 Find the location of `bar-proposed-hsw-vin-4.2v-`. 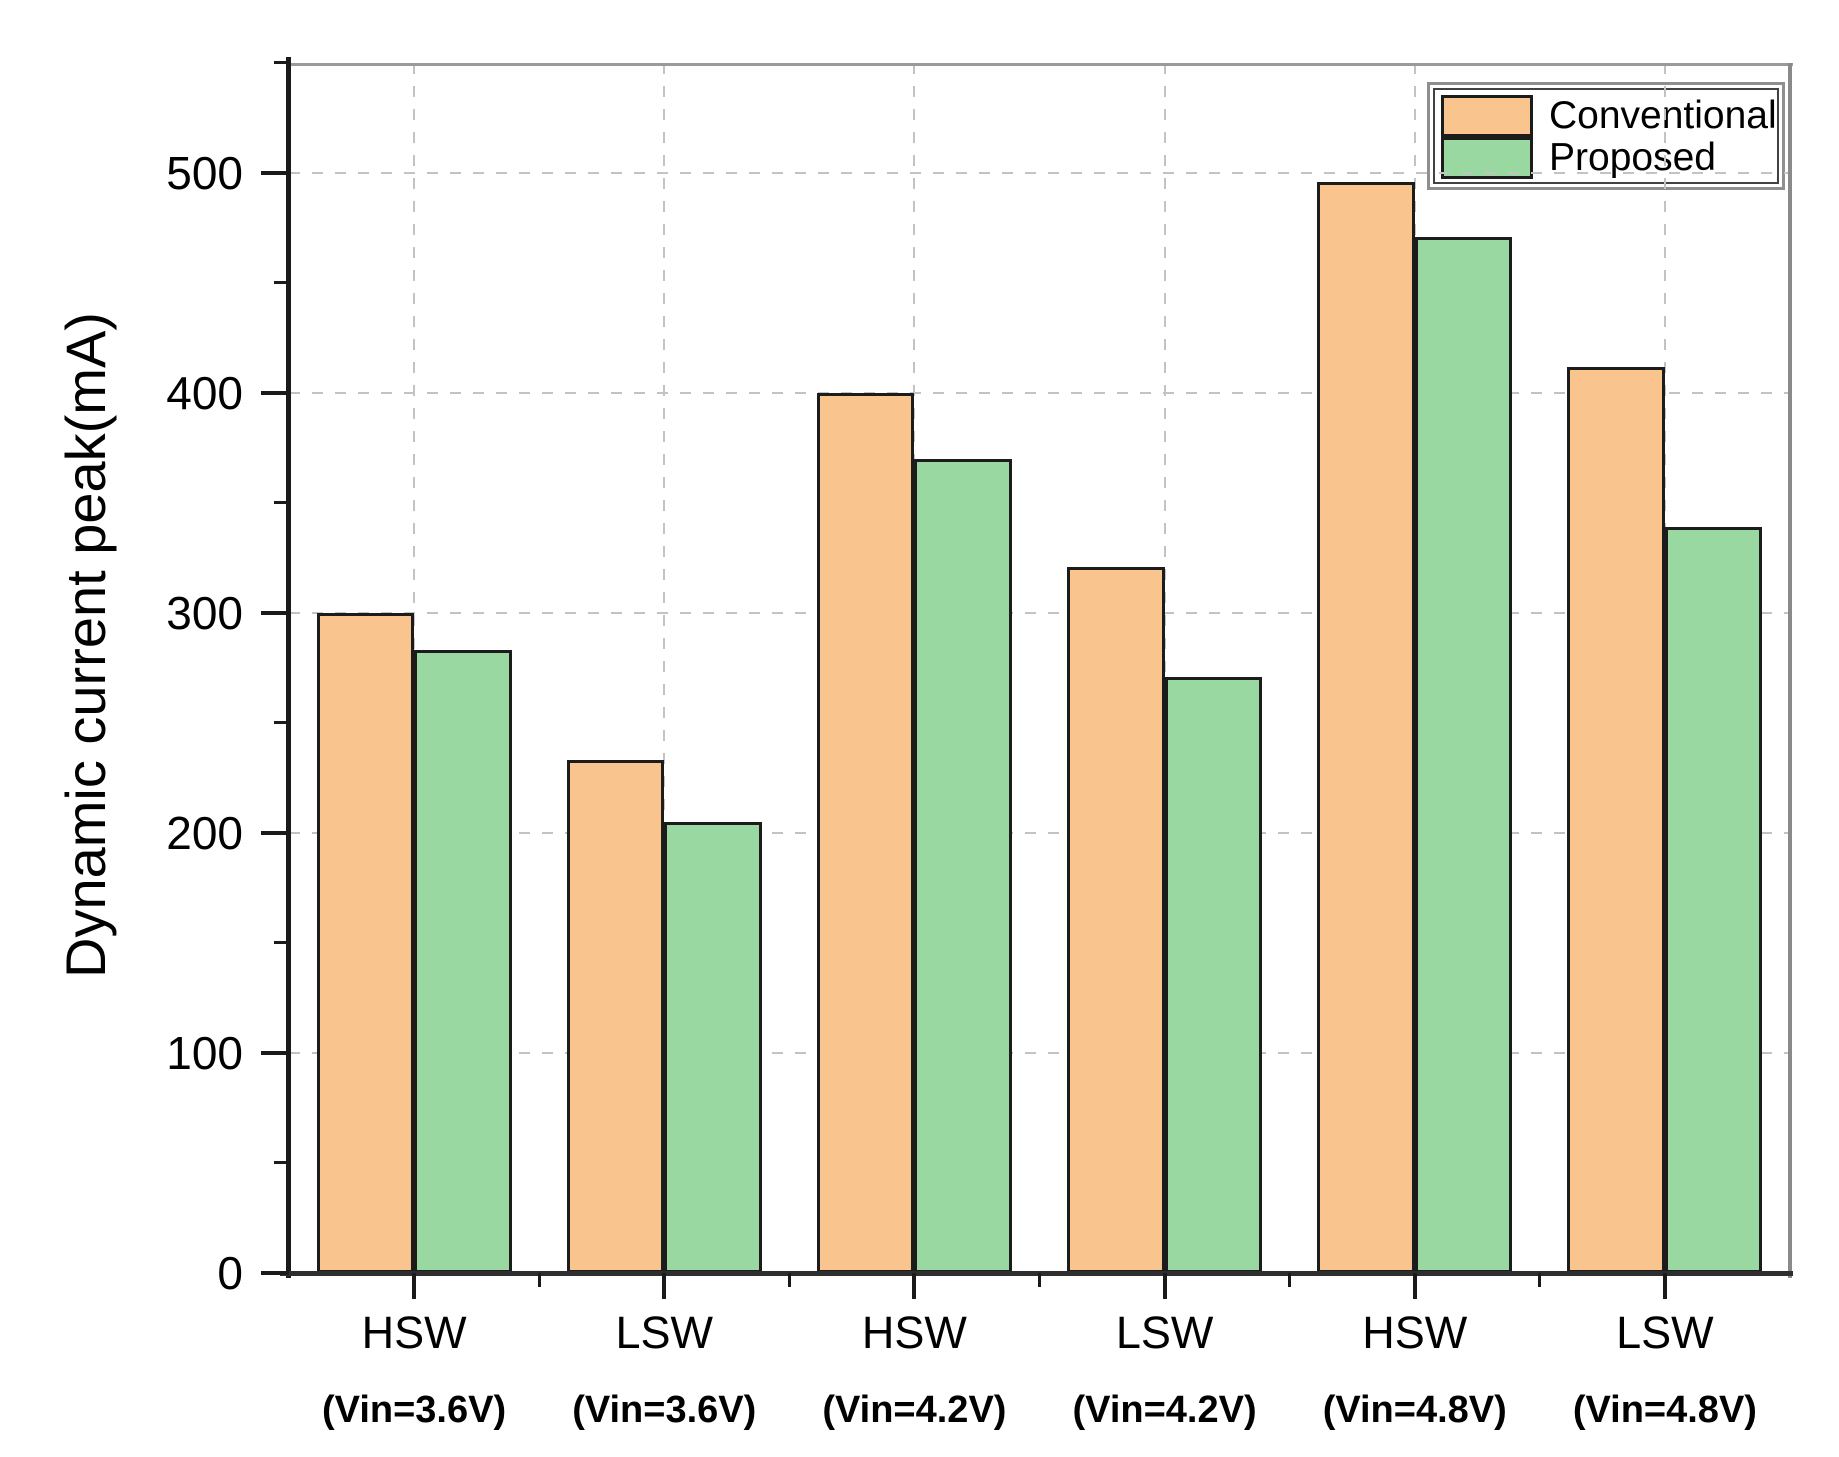

bar-proposed-hsw-vin-4.2v- is located at coordinates (963, 866).